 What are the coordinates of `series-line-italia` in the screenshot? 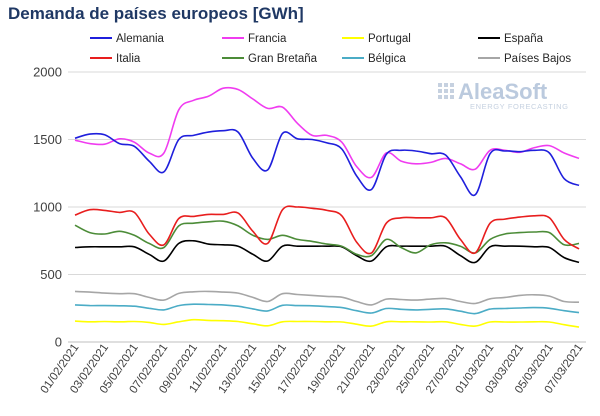 It's located at (327, 230).